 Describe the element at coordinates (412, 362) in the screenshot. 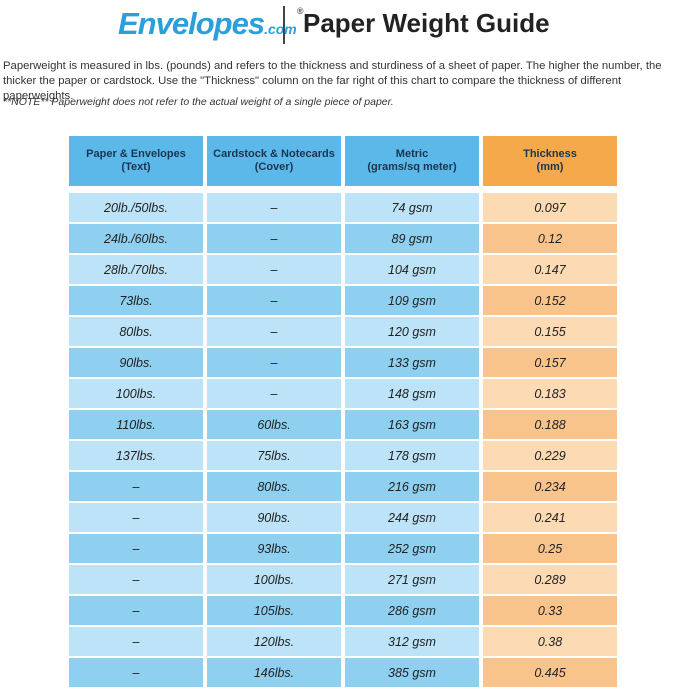

I see `table-cell: 133 gsm` at that location.